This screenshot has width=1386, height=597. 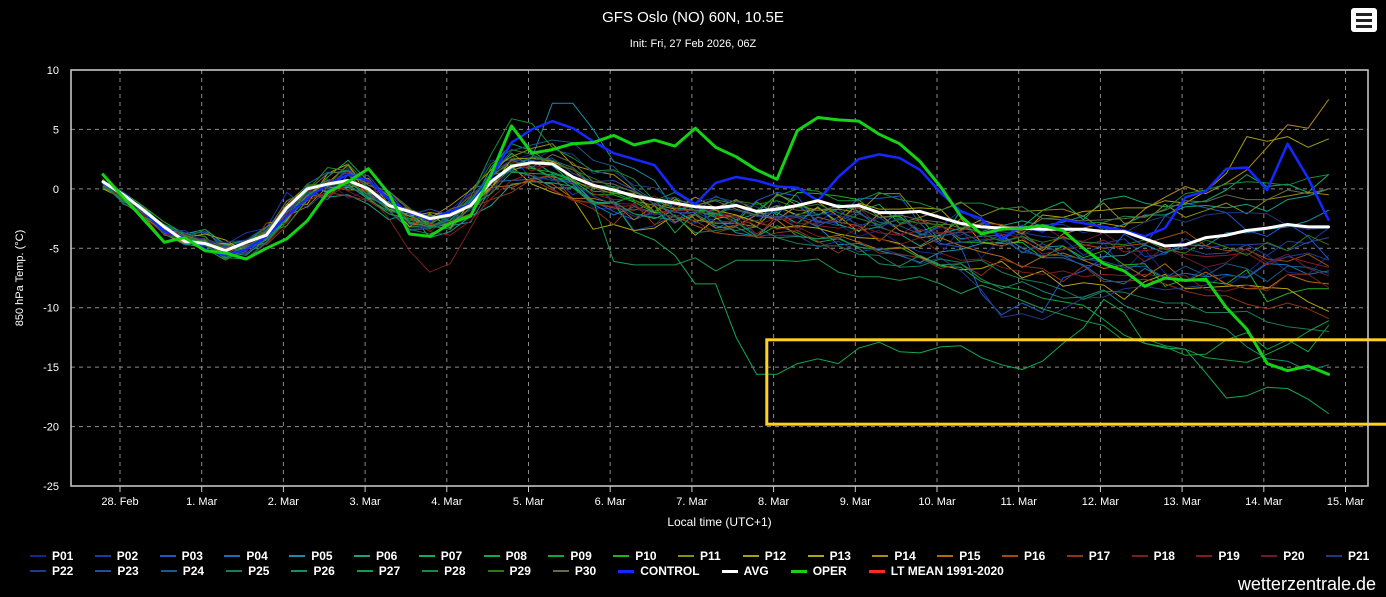 I want to click on legend-item: P27, so click(x=378, y=571).